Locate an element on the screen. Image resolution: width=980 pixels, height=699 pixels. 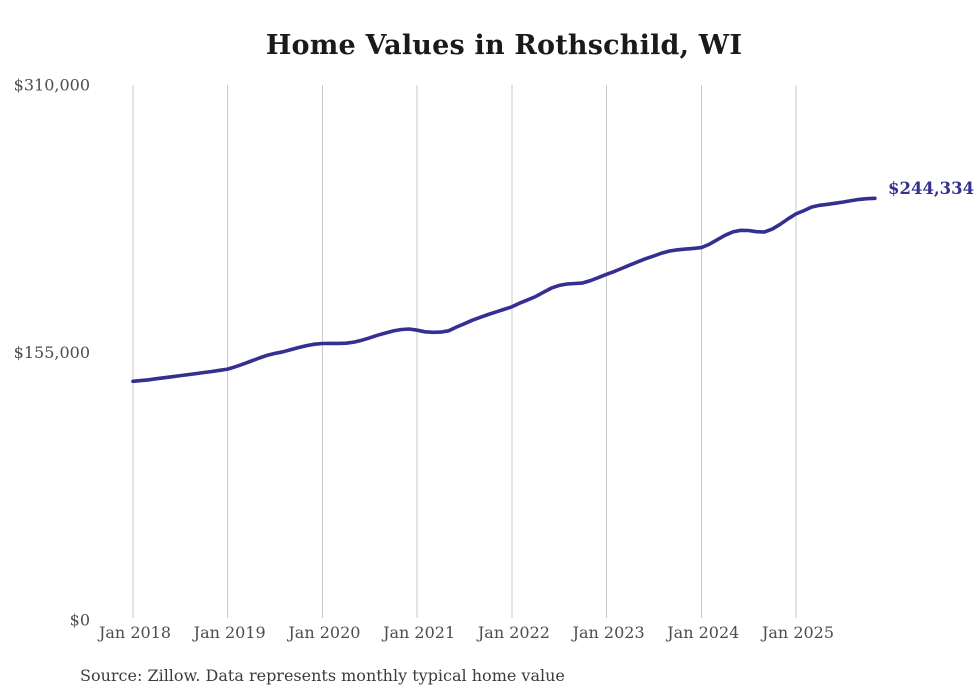
y-tick-label: $310,000 is located at coordinates (52, 85).